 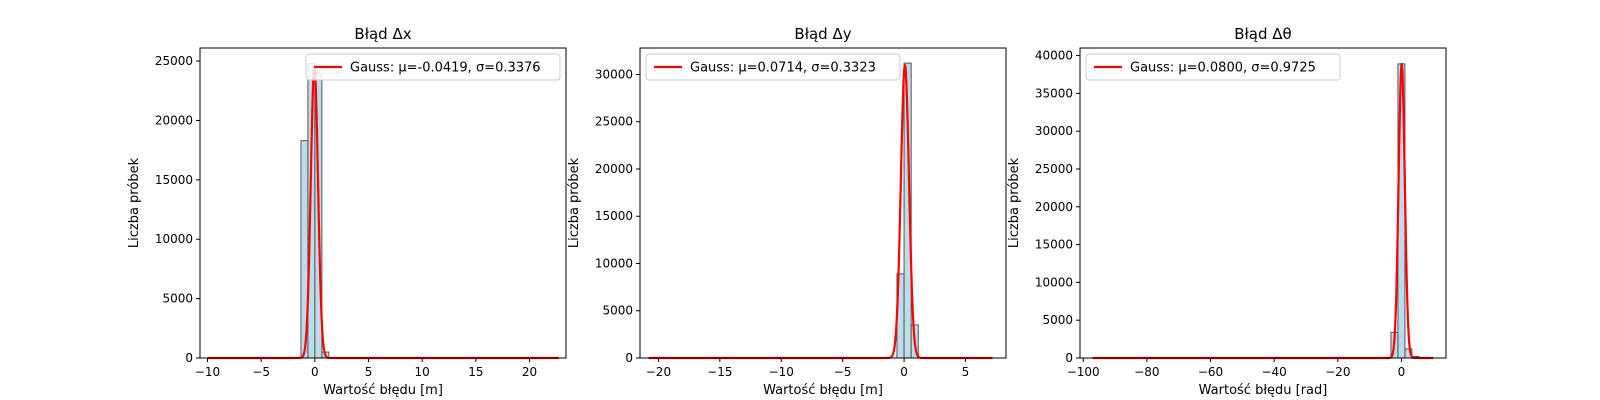 What do you see at coordinates (1054, 56) in the screenshot?
I see `y-tick-label: 40000` at bounding box center [1054, 56].